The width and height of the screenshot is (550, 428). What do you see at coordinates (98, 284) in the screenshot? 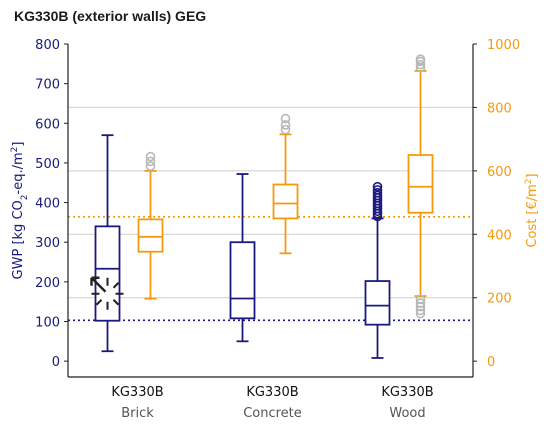
I see `cursor-arrow` at bounding box center [98, 284].